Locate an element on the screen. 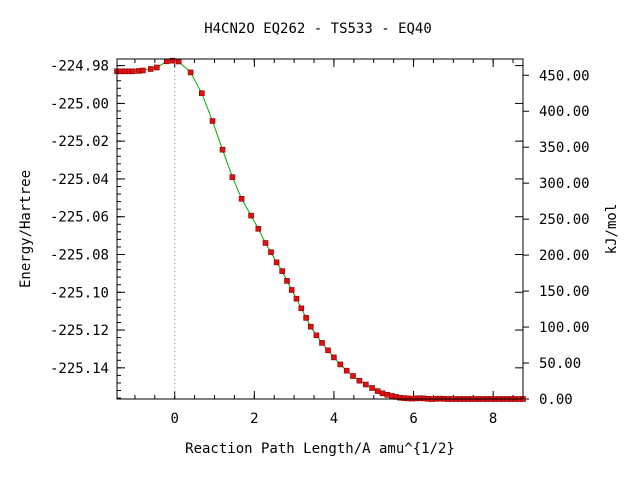 The width and height of the screenshot is (640, 480). y-tick-label: -225.04 is located at coordinates (79, 180).